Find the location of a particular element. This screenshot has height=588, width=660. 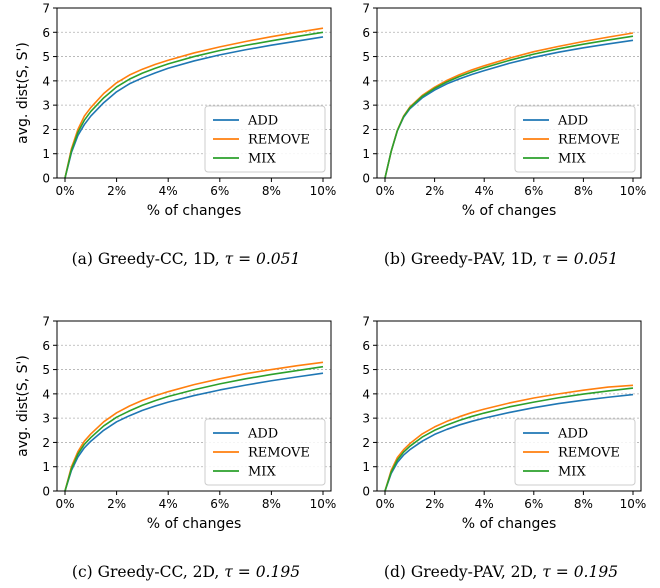

panel-caption: (a) Greedy-CC, 1D, τ = 0.051 is located at coordinates (186, 259).